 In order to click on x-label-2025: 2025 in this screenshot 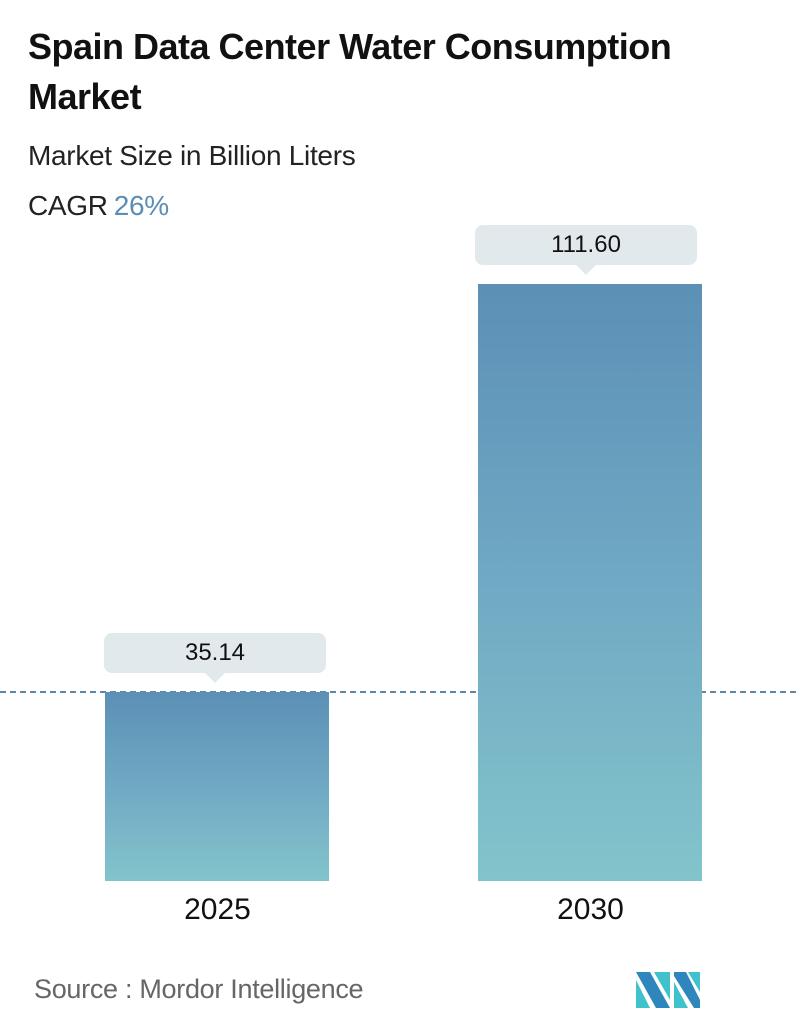, I will do `click(217, 909)`.